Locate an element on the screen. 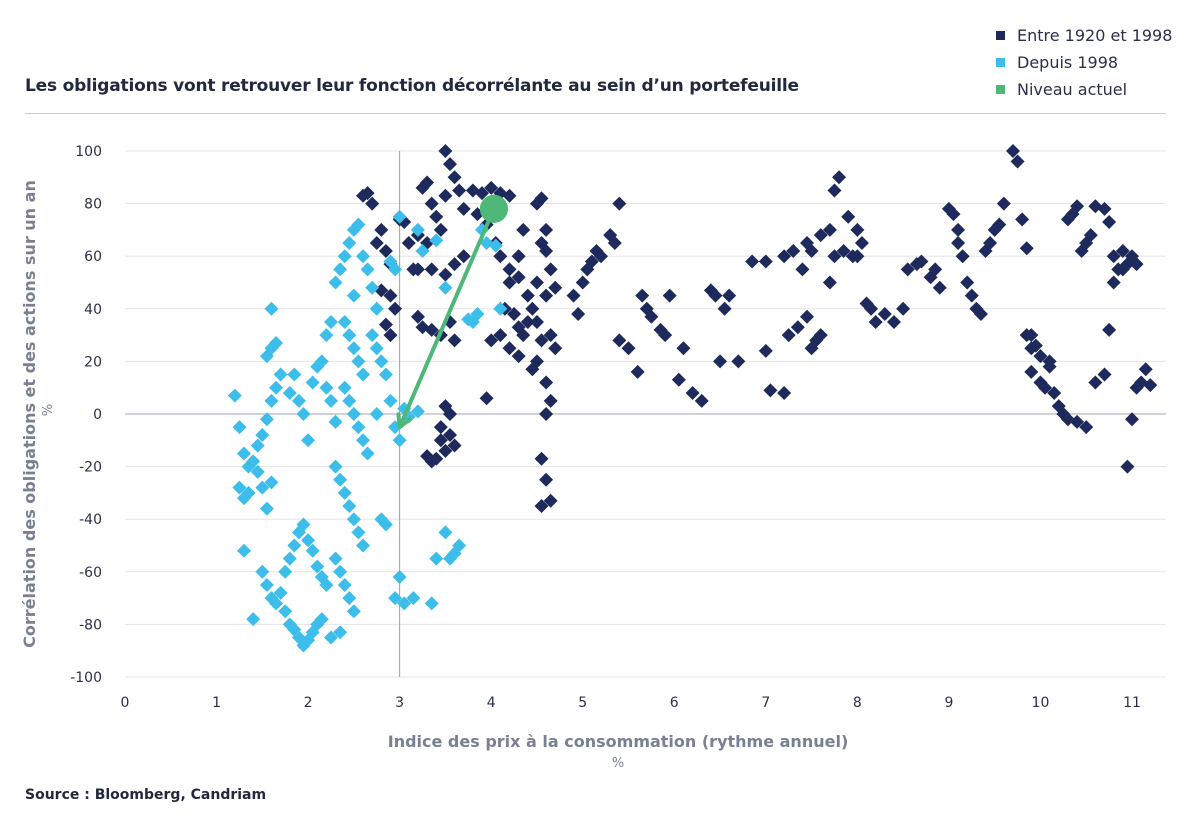 Image resolution: width=1200 pixels, height=814 pixels. title-divider is located at coordinates (595, 113).